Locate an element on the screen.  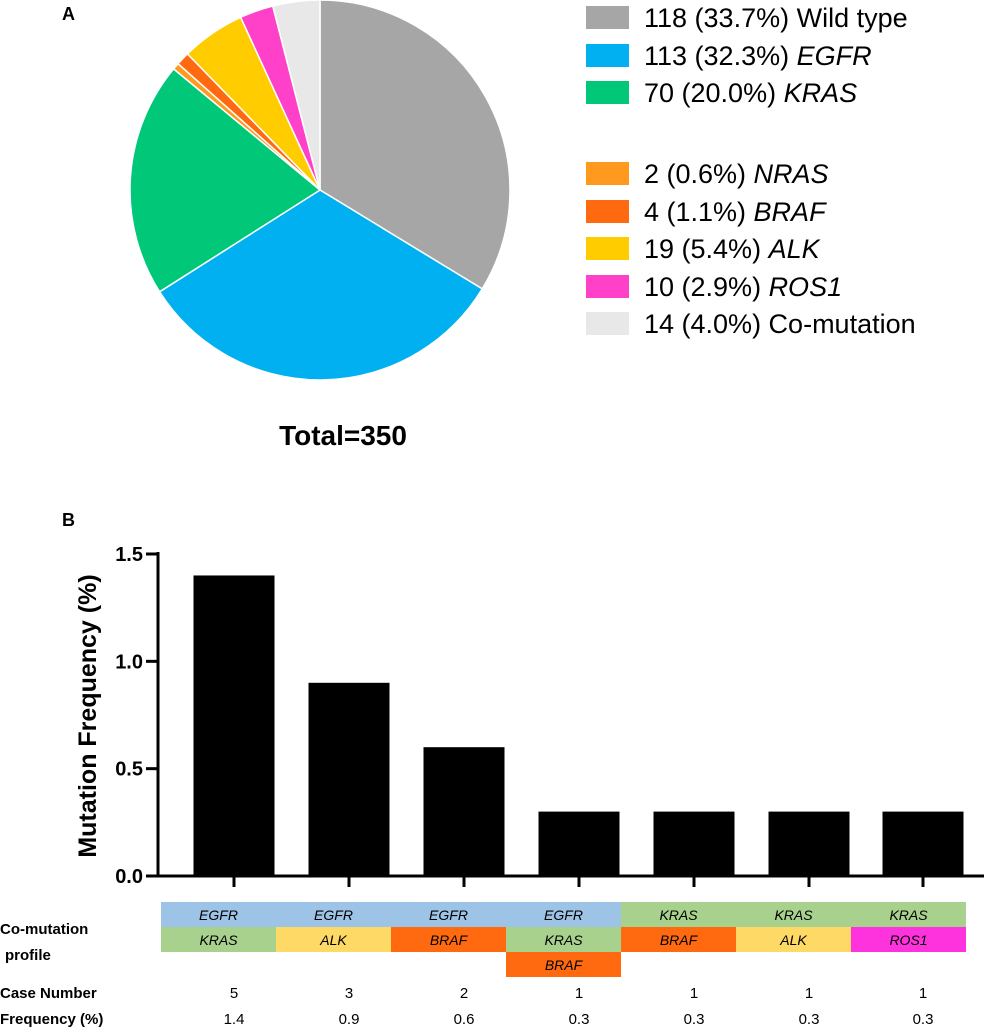
legend-label-kras: 70 (20.0%) KRAS is located at coordinates (750, 93).